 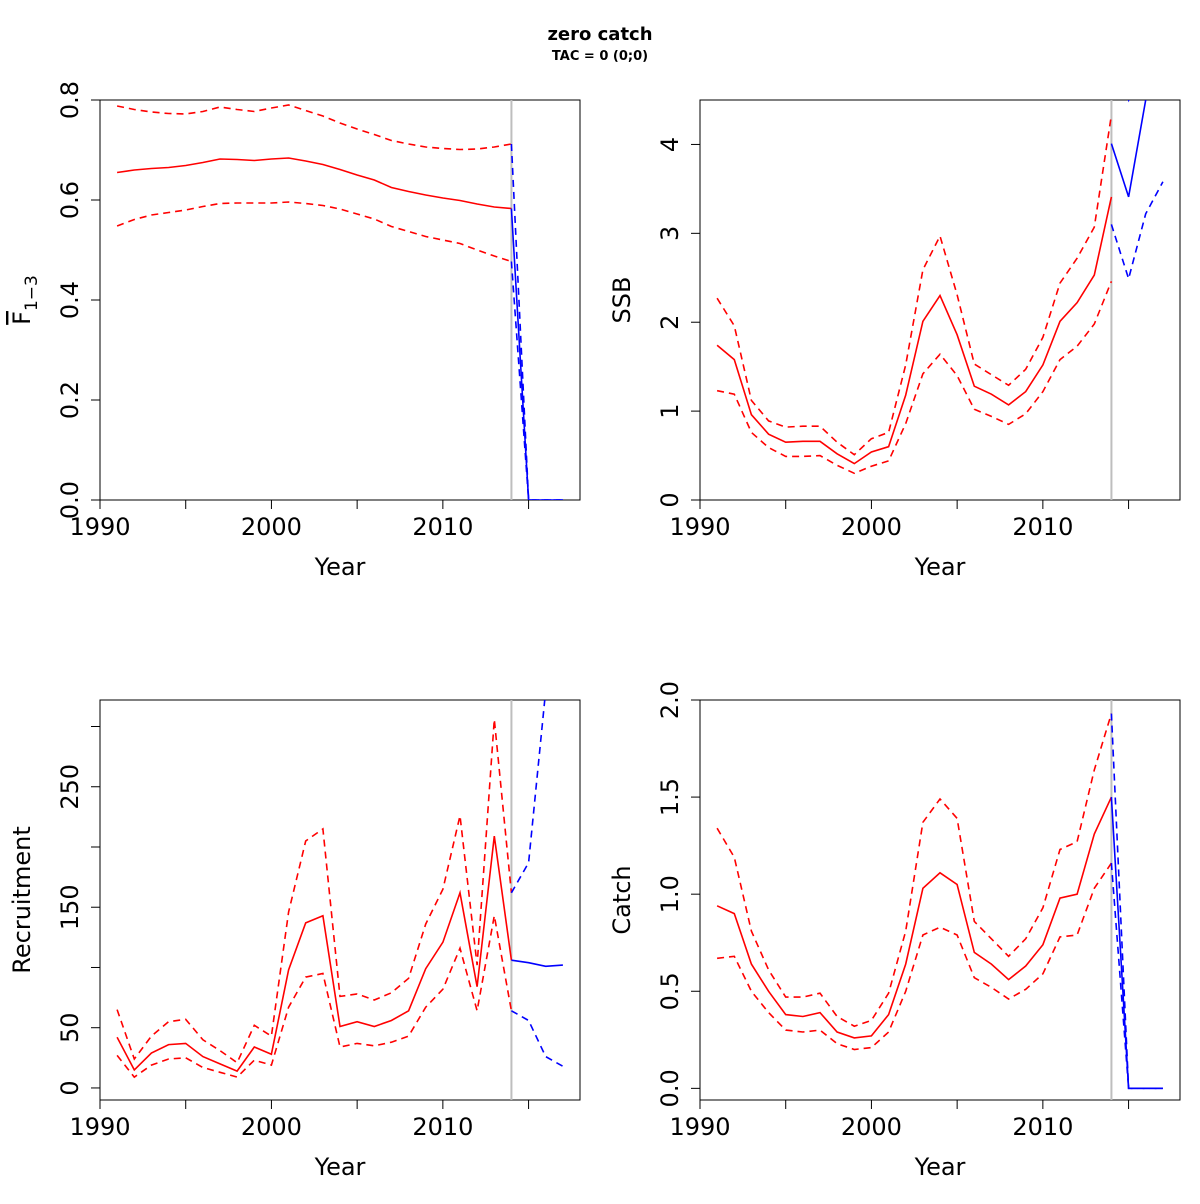 What do you see at coordinates (670, 894) in the screenshot?
I see `y-tick-label: 1.0` at bounding box center [670, 894].